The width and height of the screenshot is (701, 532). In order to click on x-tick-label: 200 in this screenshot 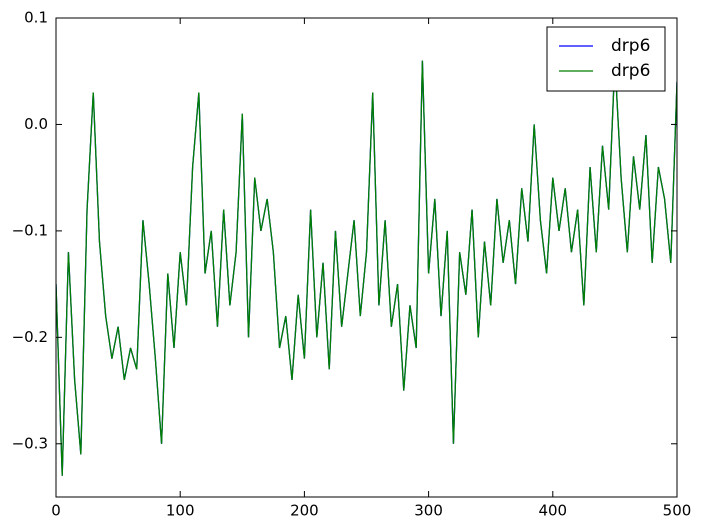, I will do `click(304, 511)`.